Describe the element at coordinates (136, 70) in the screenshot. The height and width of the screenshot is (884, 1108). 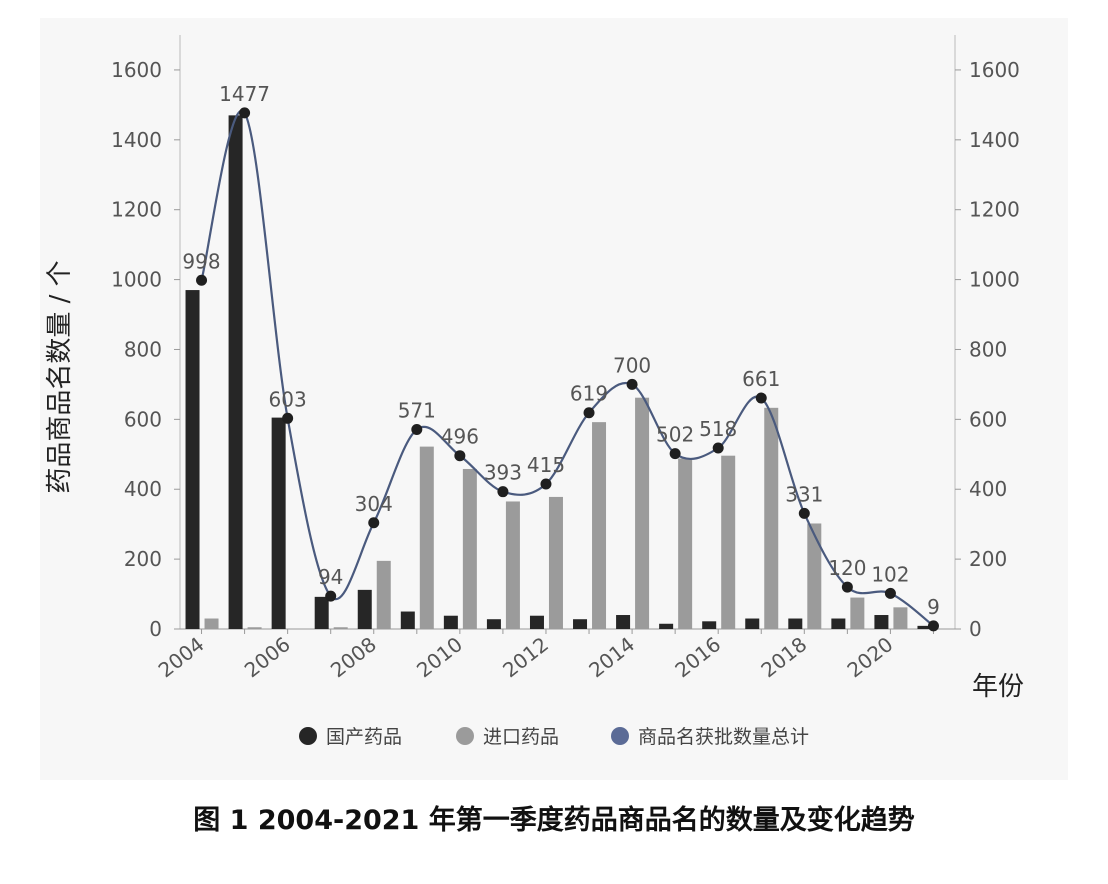
I see `y-tick-label-left: 1600` at that location.